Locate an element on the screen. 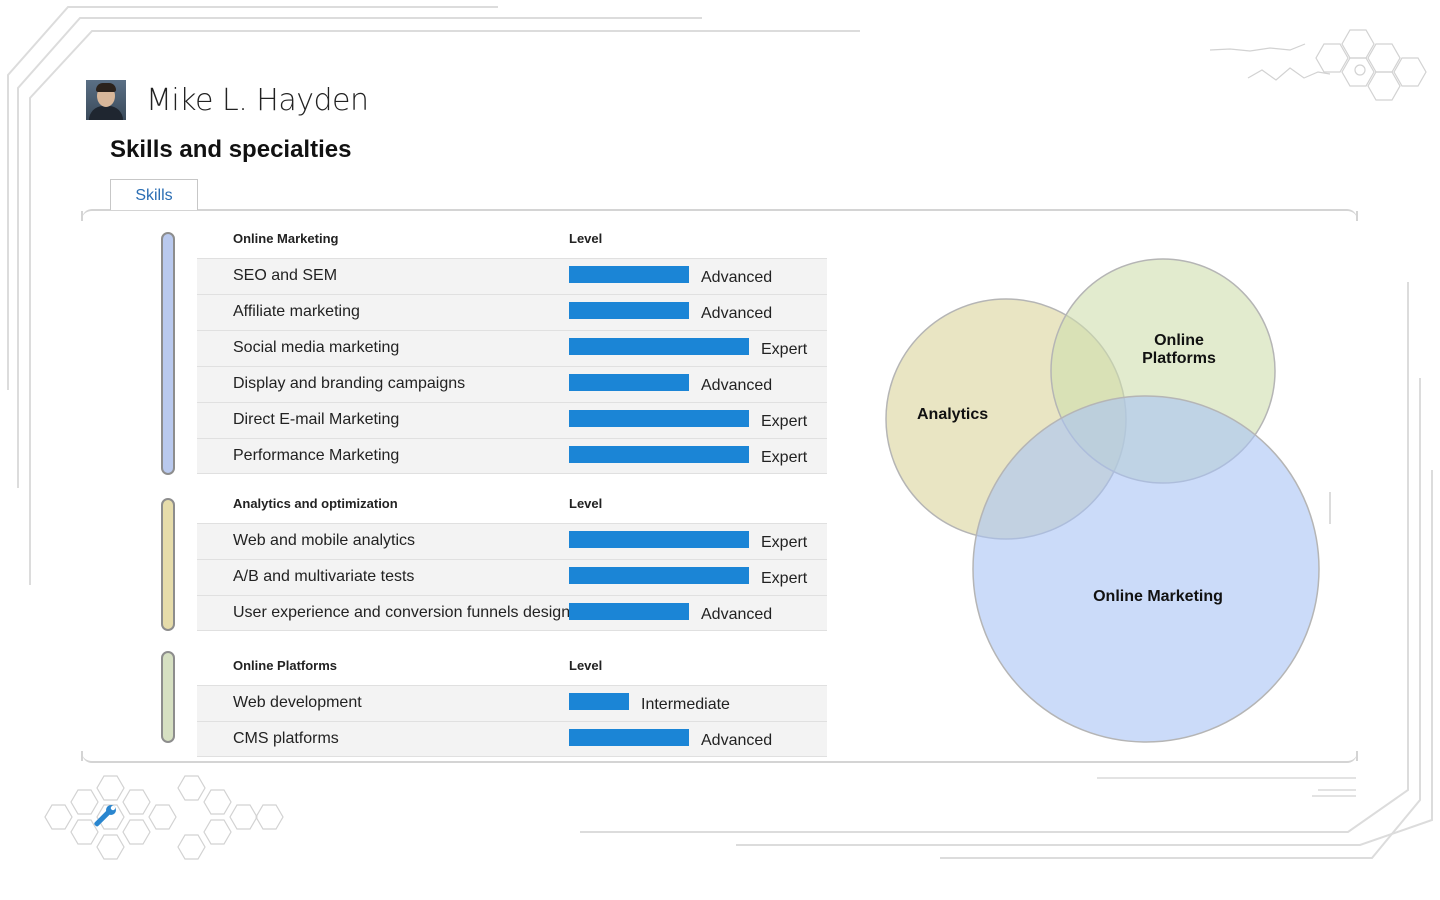 This screenshot has height=900, width=1440. skill-name: Web and mobile analytics is located at coordinates (324, 540).